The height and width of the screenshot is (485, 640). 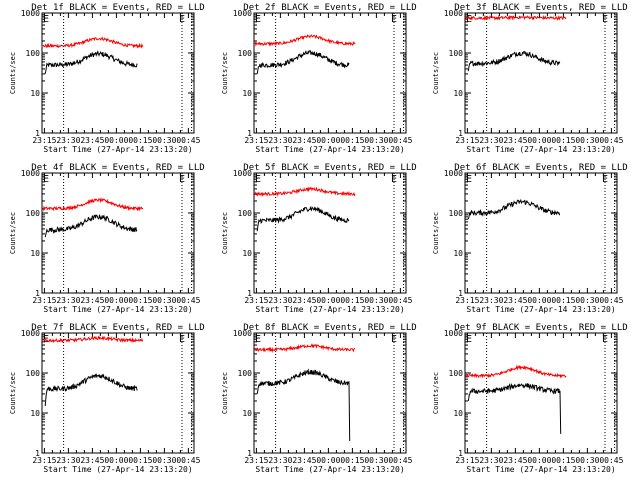 What do you see at coordinates (117, 168) in the screenshot?
I see `panel-title: Det 4f BLACK = Events, RED = LLD` at bounding box center [117, 168].